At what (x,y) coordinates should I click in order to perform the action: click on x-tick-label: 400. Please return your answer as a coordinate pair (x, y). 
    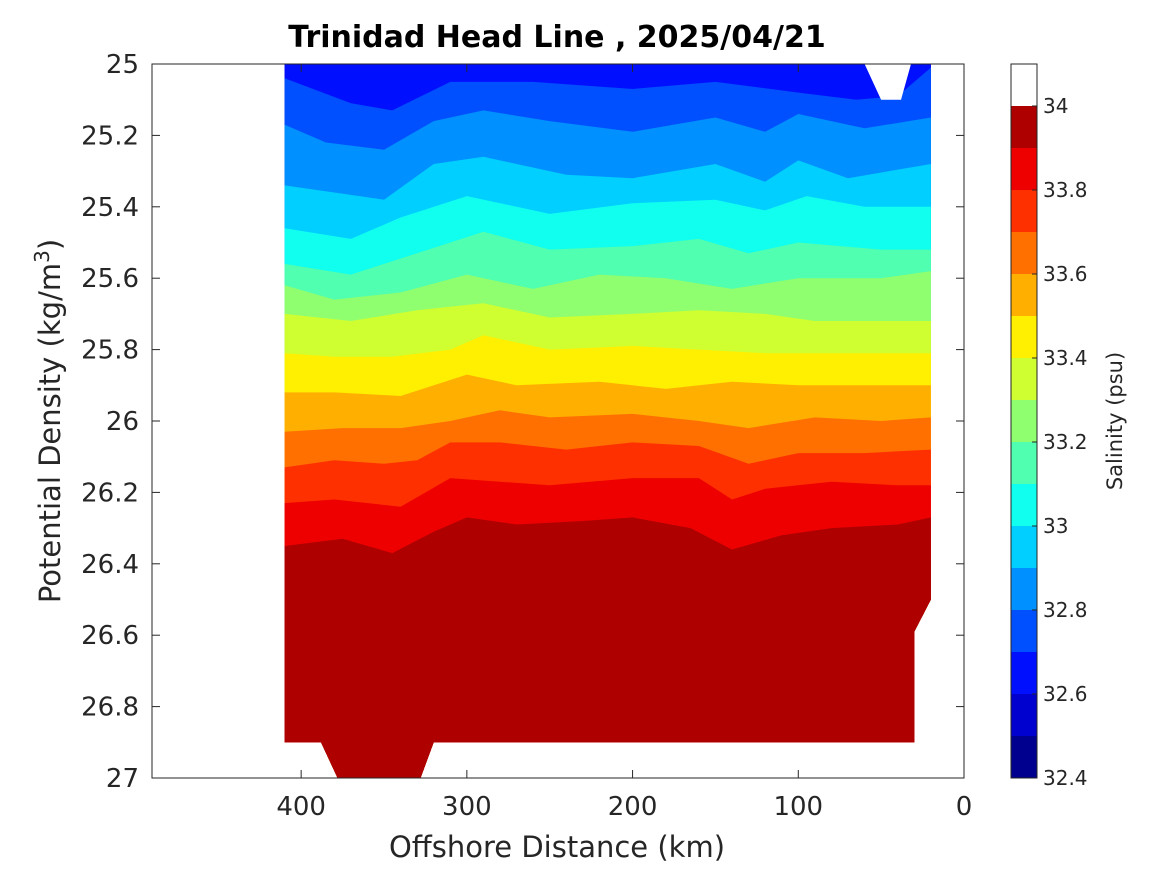
    Looking at the image, I should click on (301, 807).